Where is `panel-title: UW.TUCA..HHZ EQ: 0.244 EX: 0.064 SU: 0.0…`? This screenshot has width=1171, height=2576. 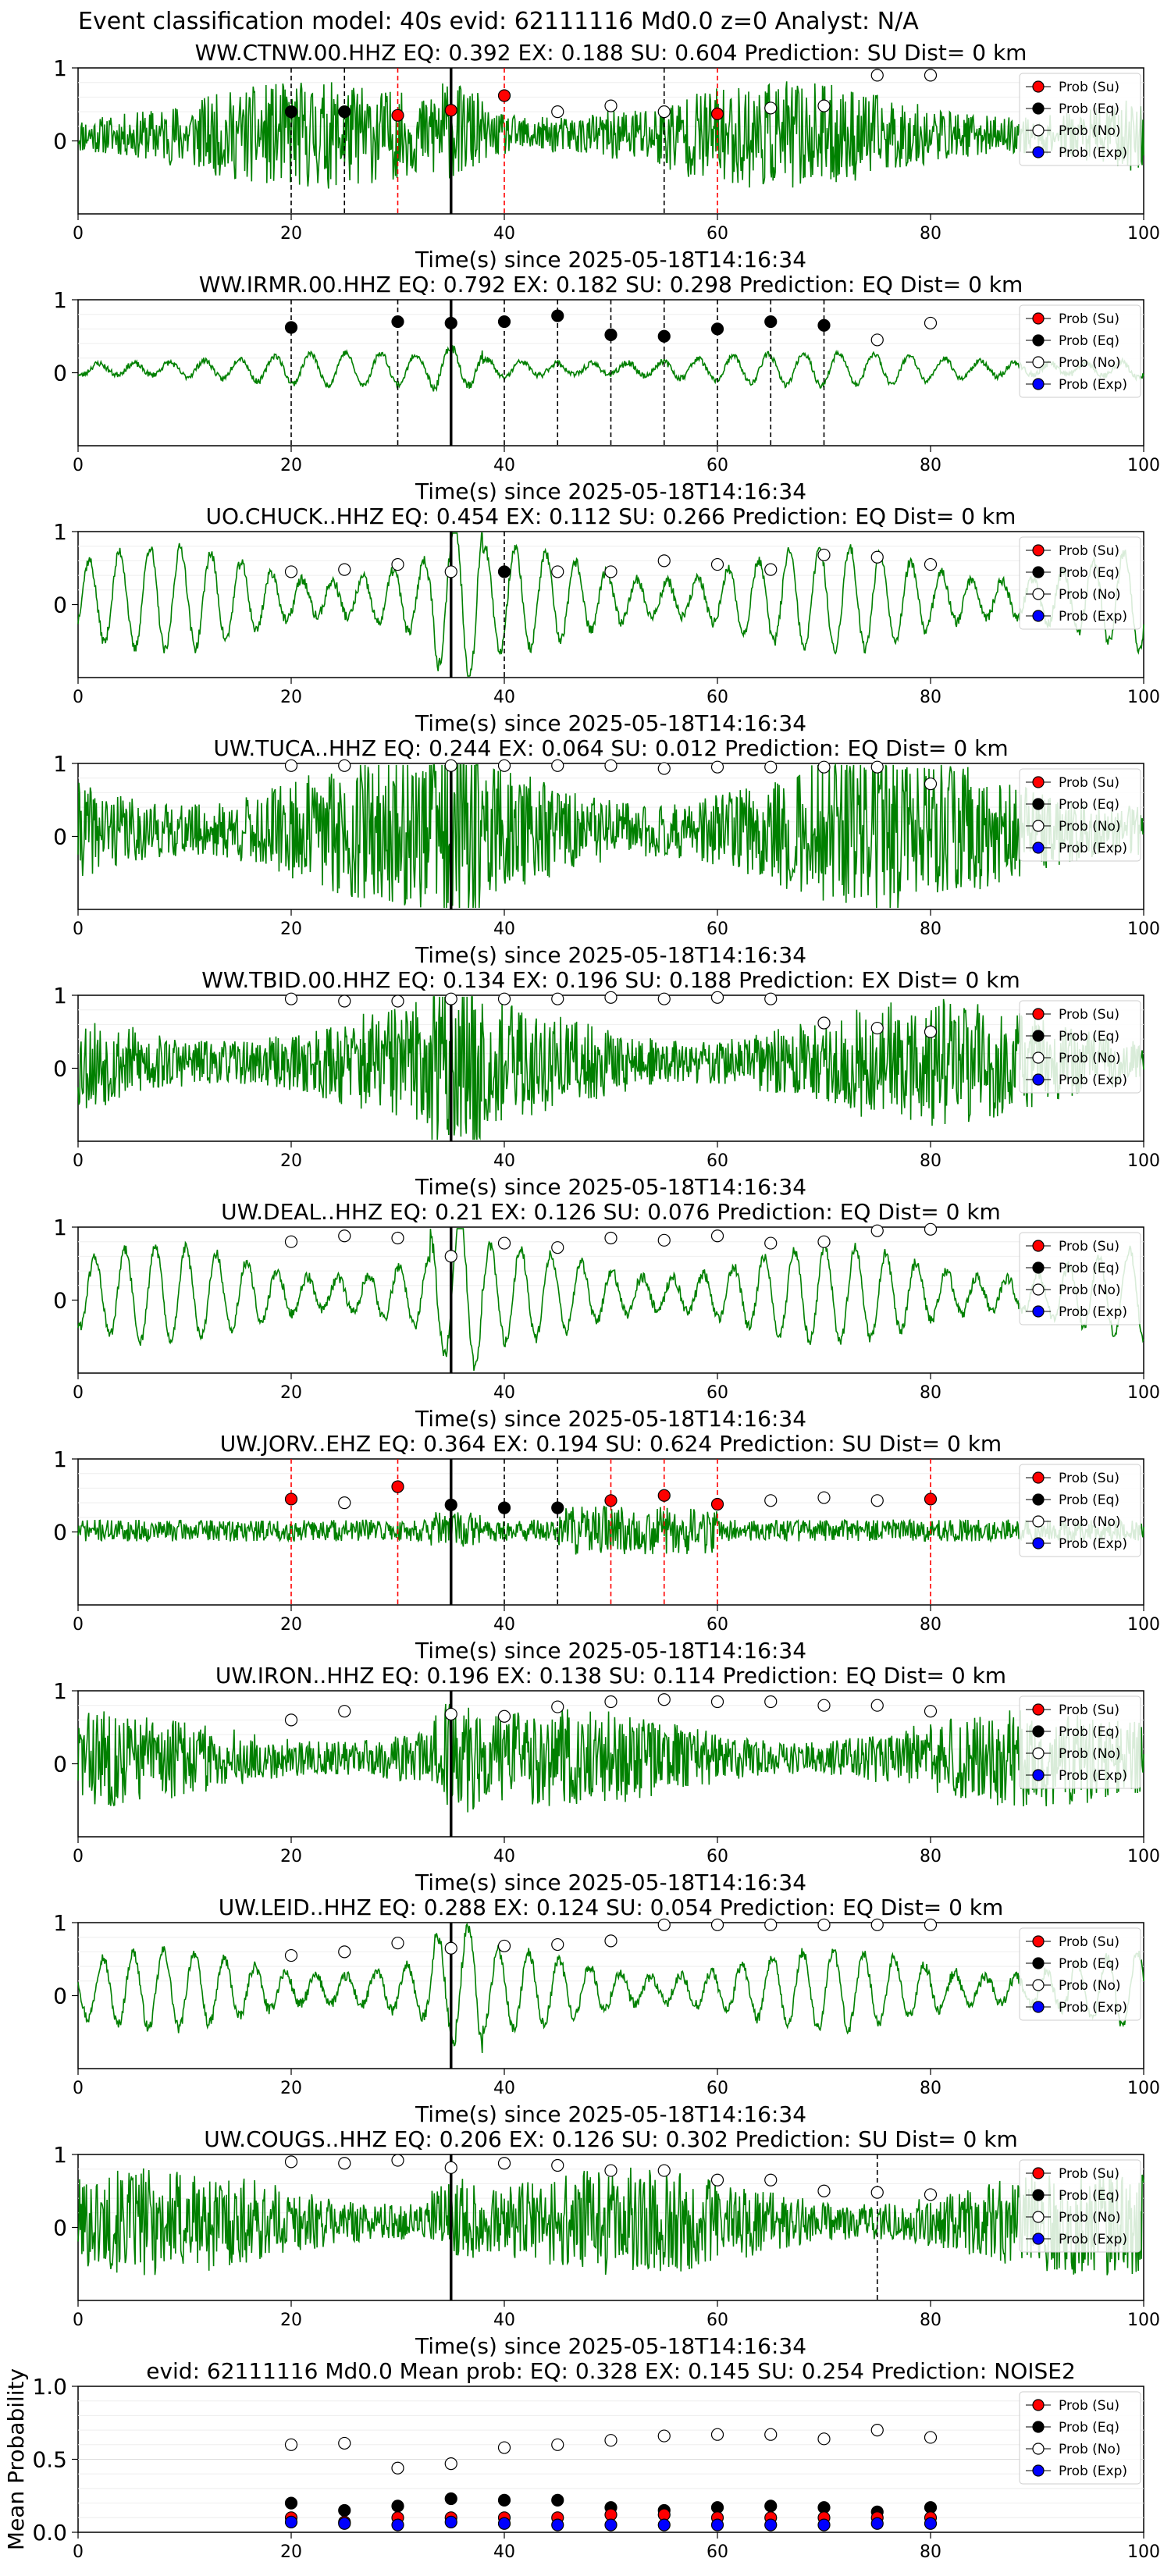 panel-title: UW.TUCA..HHZ EQ: 0.244 EX: 0.064 SU: 0.0… is located at coordinates (610, 748).